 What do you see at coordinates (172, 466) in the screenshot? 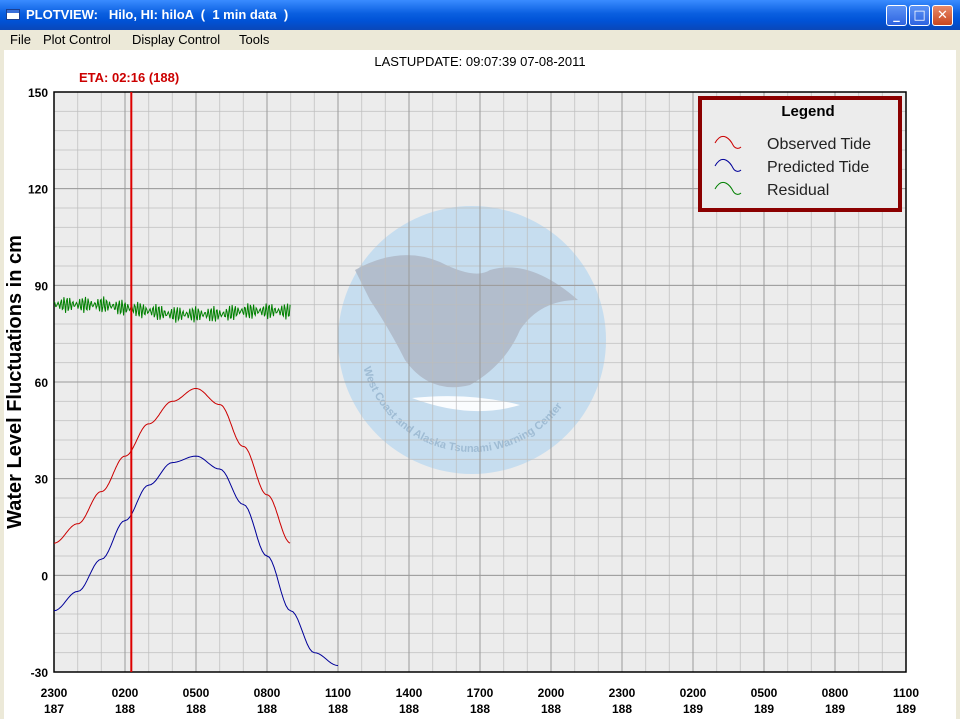
I see `series-line-observed-tide` at bounding box center [172, 466].